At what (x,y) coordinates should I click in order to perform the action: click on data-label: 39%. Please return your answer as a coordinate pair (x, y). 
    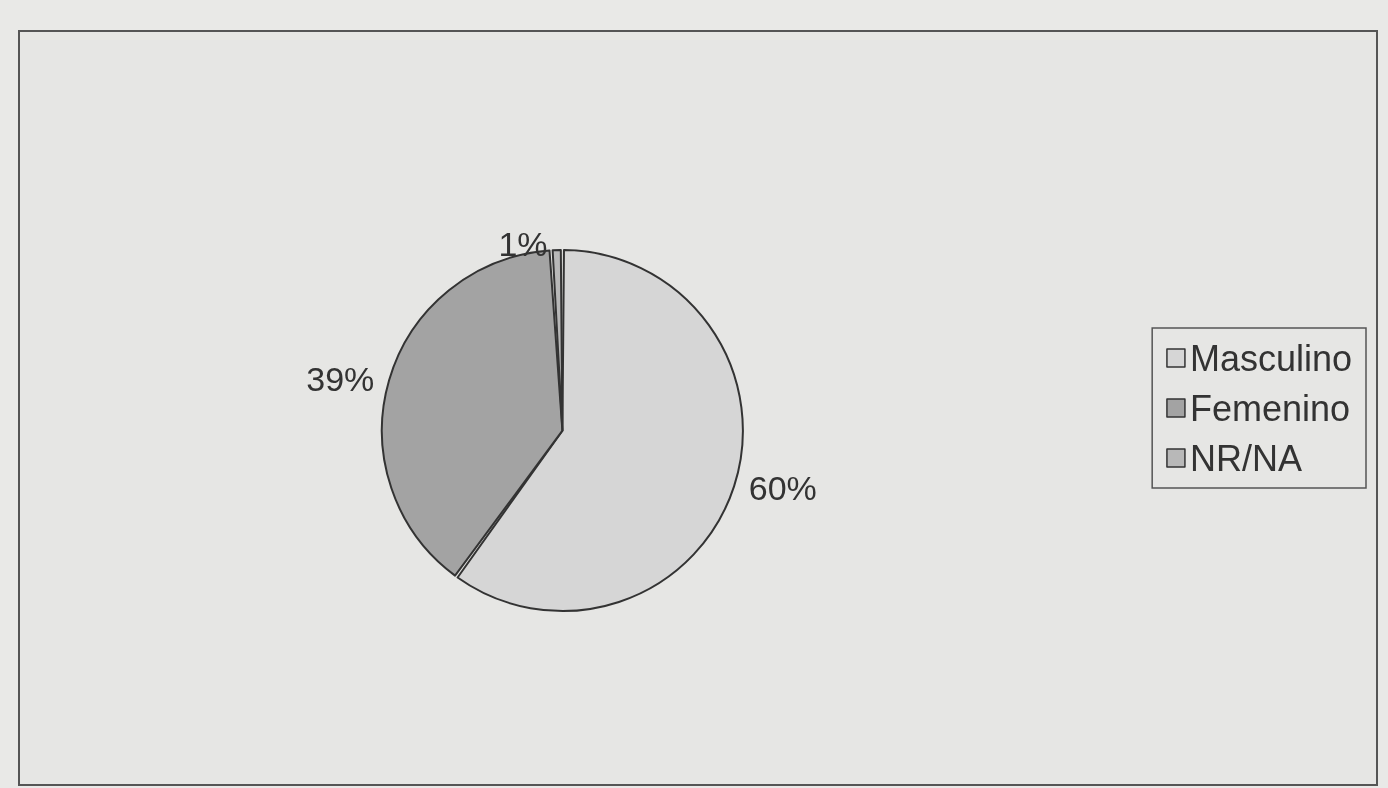
    Looking at the image, I should click on (340, 378).